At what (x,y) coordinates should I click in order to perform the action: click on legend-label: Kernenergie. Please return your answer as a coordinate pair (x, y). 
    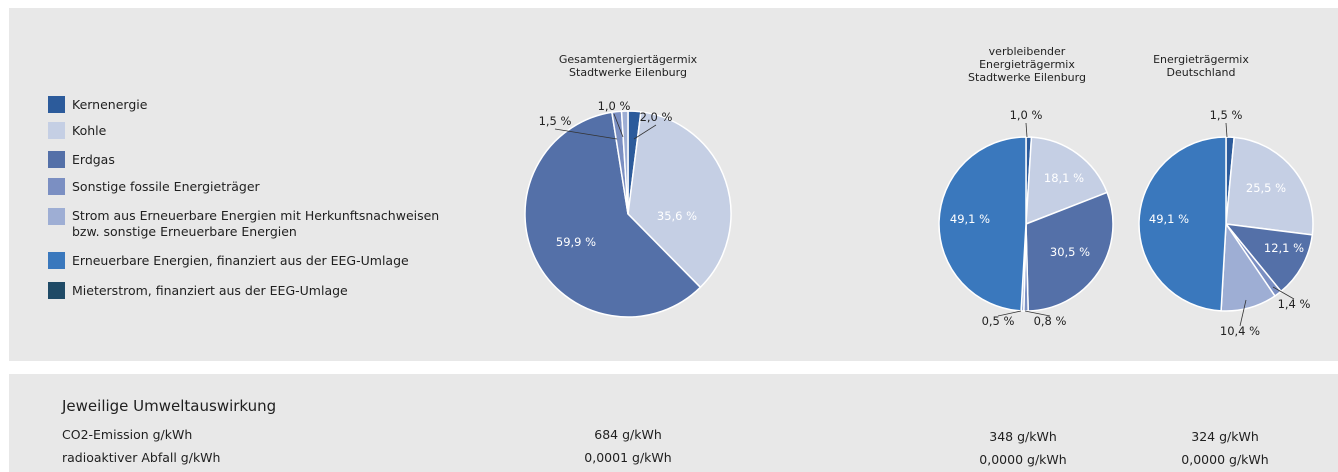
    Looking at the image, I should click on (110, 104).